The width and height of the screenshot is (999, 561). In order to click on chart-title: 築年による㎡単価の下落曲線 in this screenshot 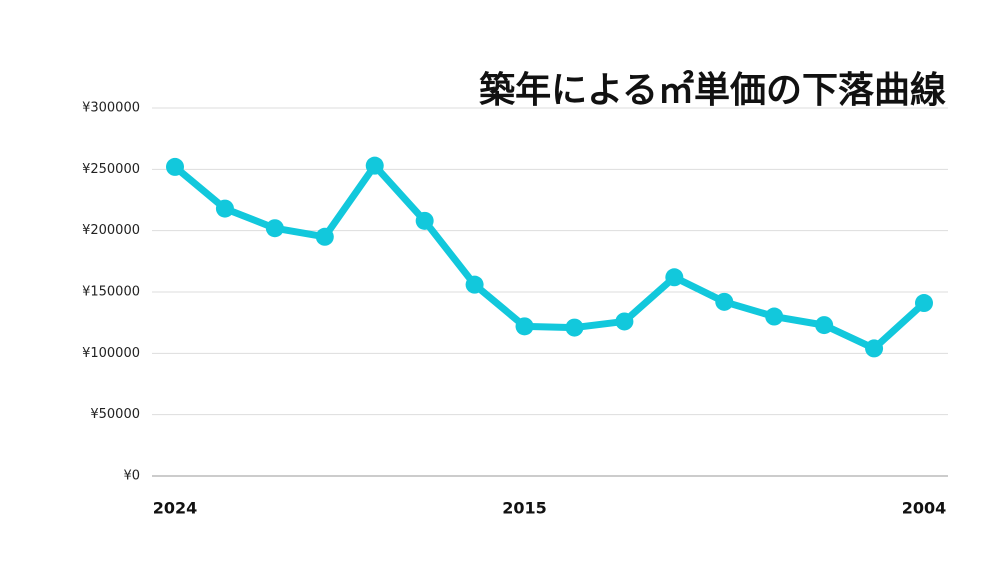, I will do `click(712, 90)`.